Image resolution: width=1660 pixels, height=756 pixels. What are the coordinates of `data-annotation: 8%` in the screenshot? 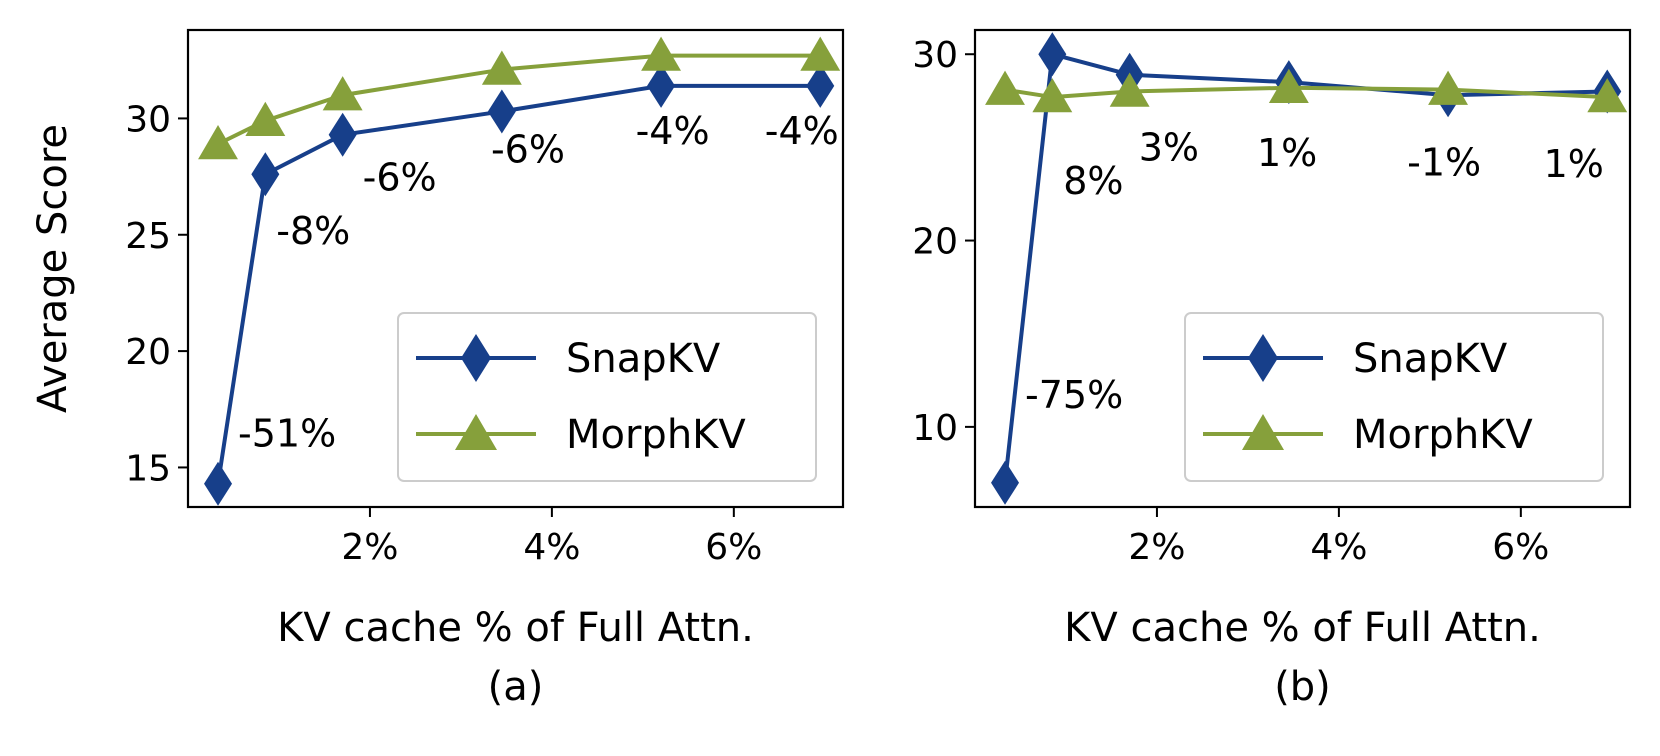 It's located at (1093, 181).